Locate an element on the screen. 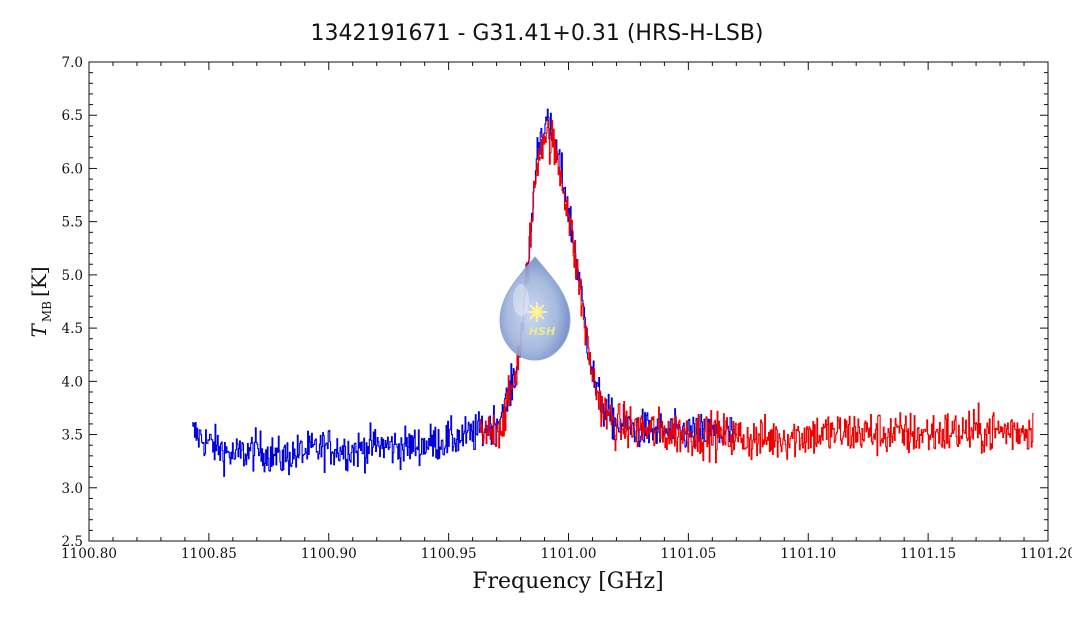 This screenshot has height=618, width=1072. y-tick-label: 3.0 is located at coordinates (72, 489).